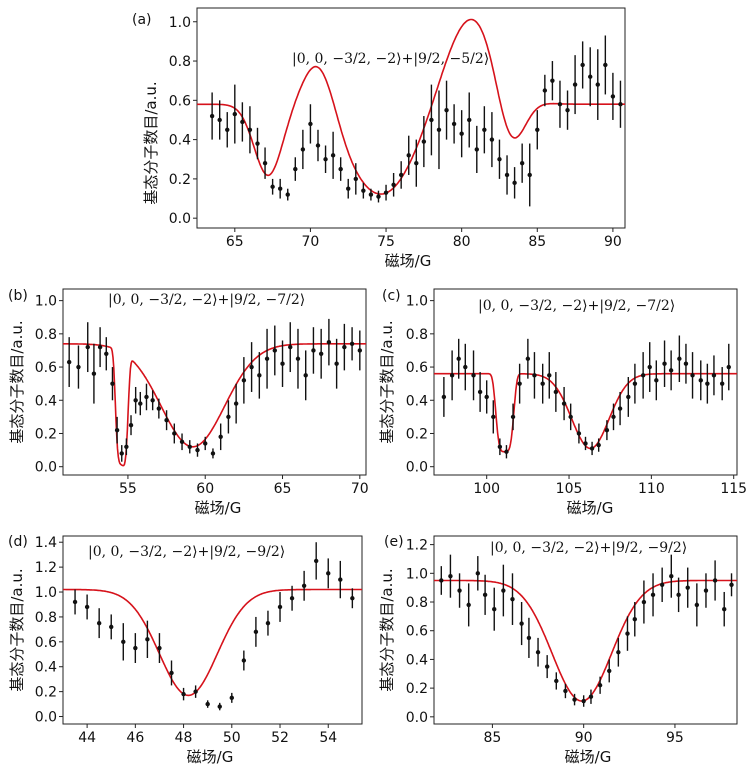 This screenshot has width=749, height=777. What do you see at coordinates (206, 300) in the screenshot?
I see `state-label: |0, 0, −3/2, −2⟩+|9/2, −7/2⟩` at bounding box center [206, 300].